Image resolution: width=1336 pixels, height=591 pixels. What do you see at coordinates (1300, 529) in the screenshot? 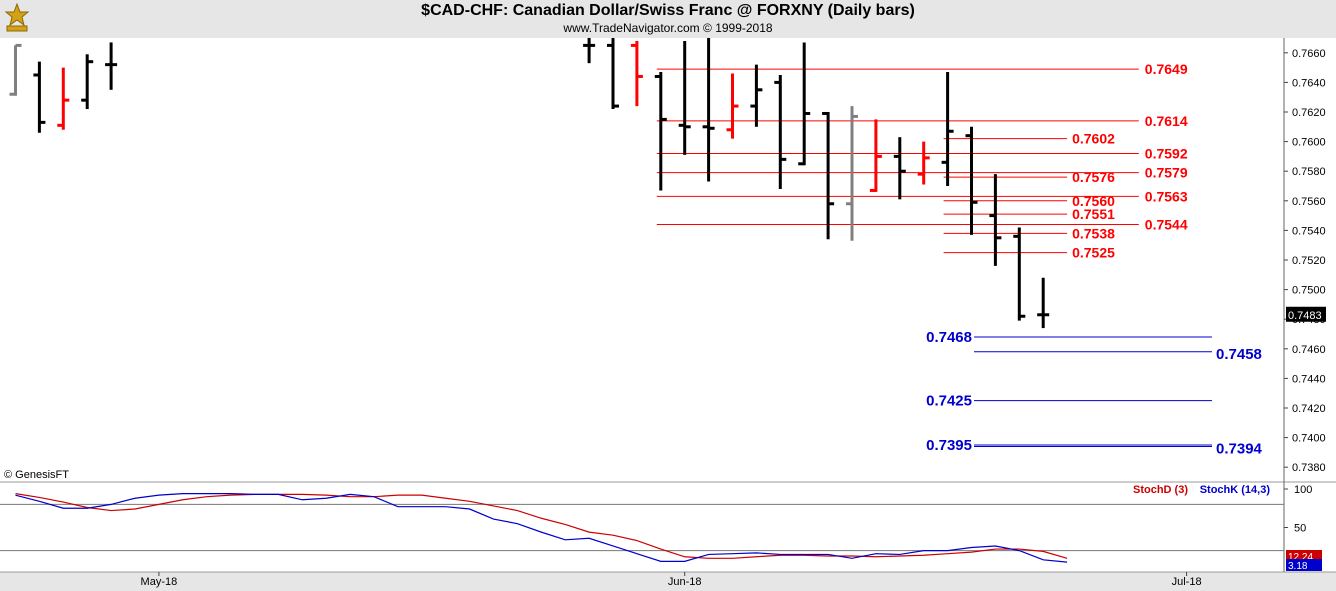
I see `oscillator-y-tick-label: 50` at bounding box center [1300, 529].